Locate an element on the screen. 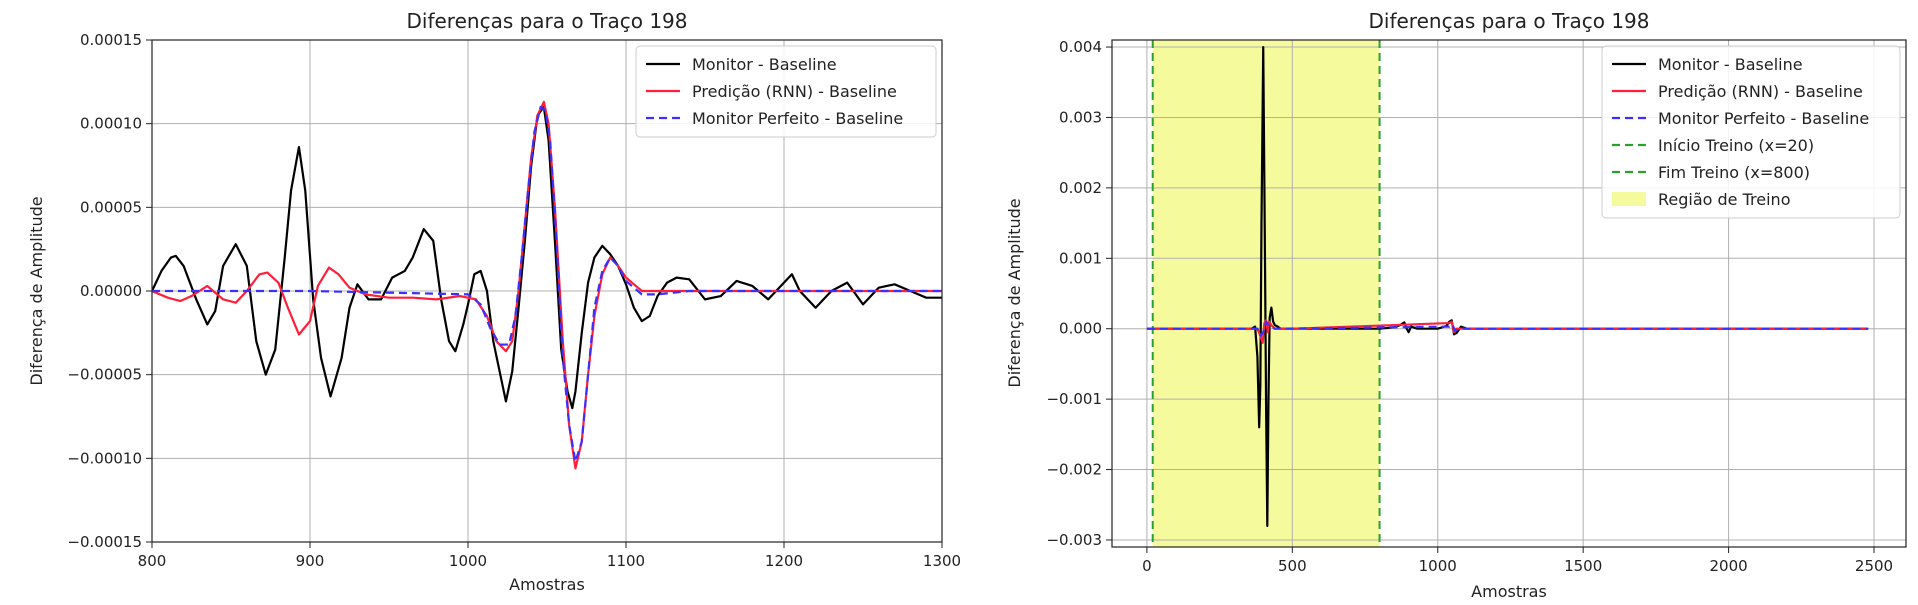 The image size is (1918, 605). legend-label-left: Predição (RNN) - Baseline is located at coordinates (794, 91).